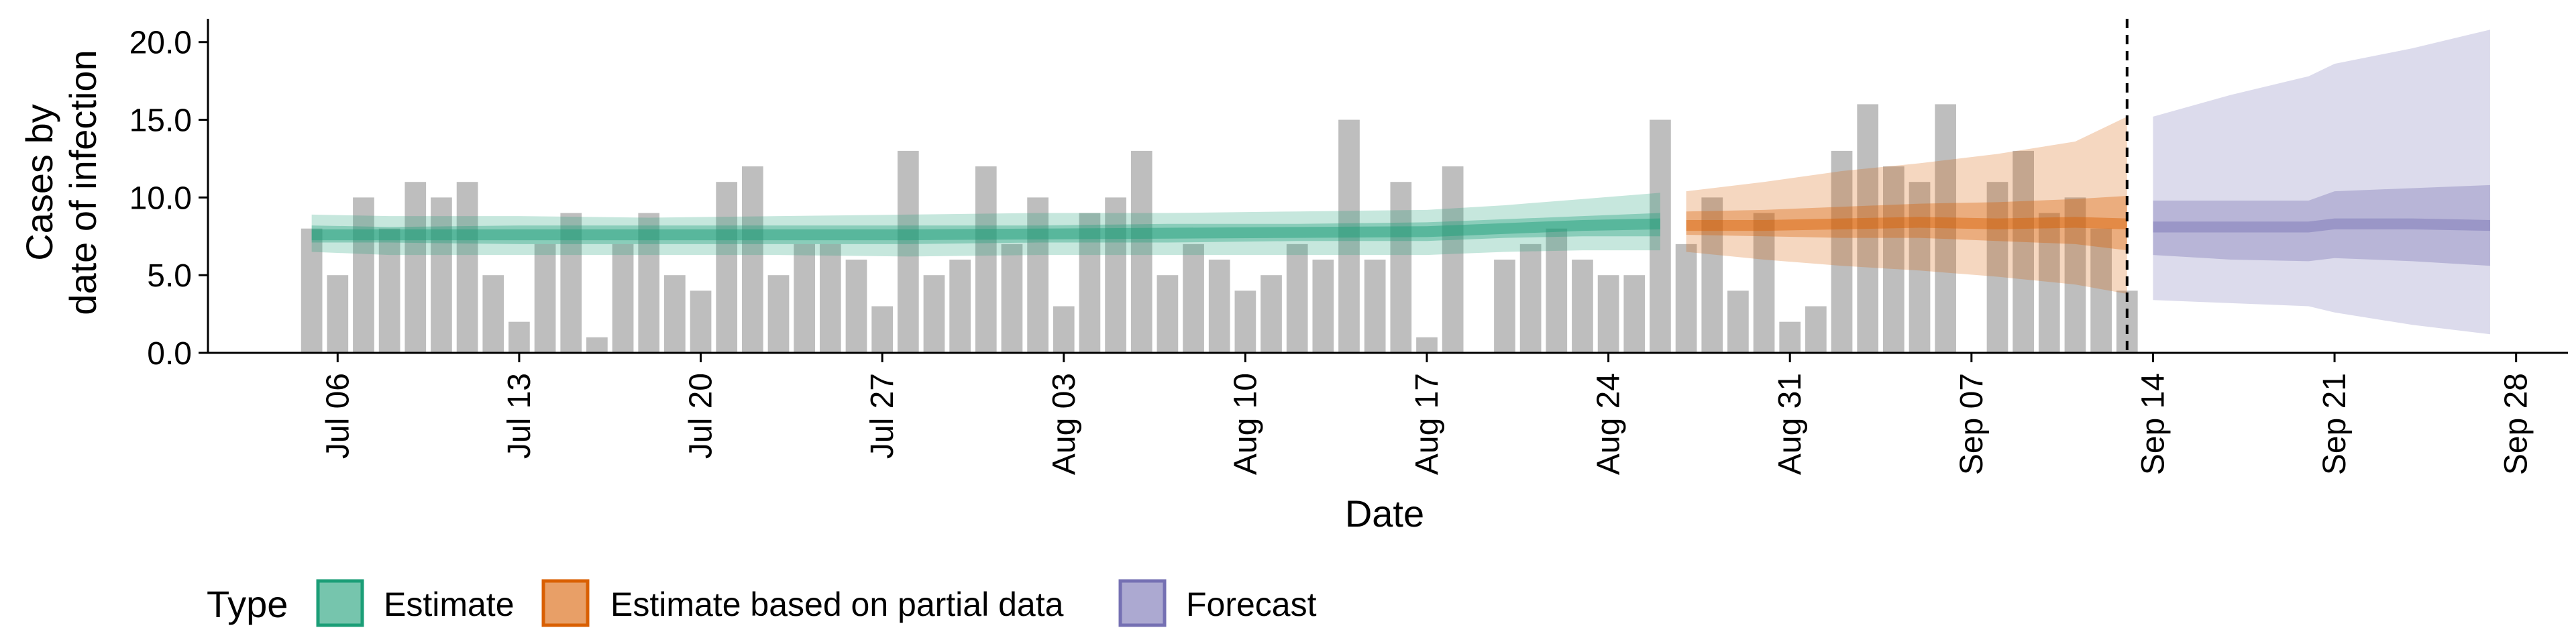 The width and height of the screenshot is (2576, 644). I want to click on x-tick-label: Aug 17, so click(1427, 424).